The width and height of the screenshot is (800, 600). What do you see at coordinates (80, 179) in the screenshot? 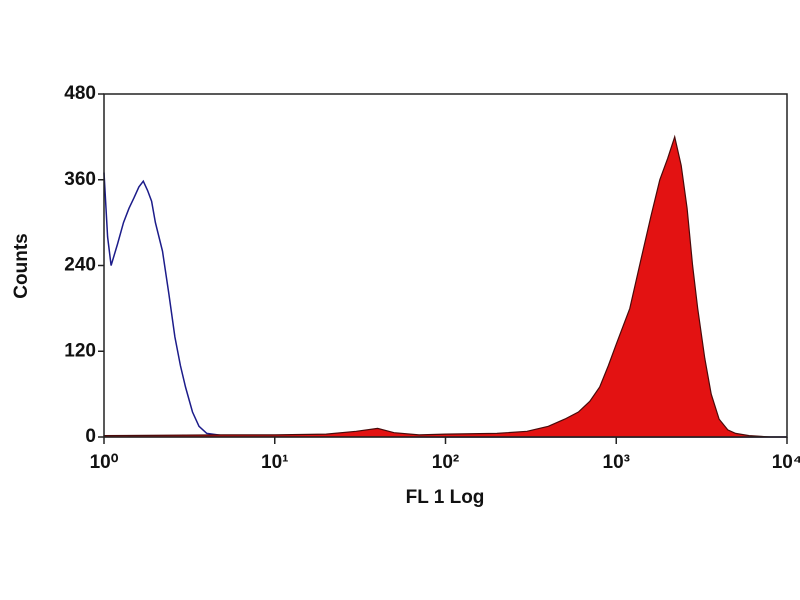
I see `y-tick-label: 360` at bounding box center [80, 179].